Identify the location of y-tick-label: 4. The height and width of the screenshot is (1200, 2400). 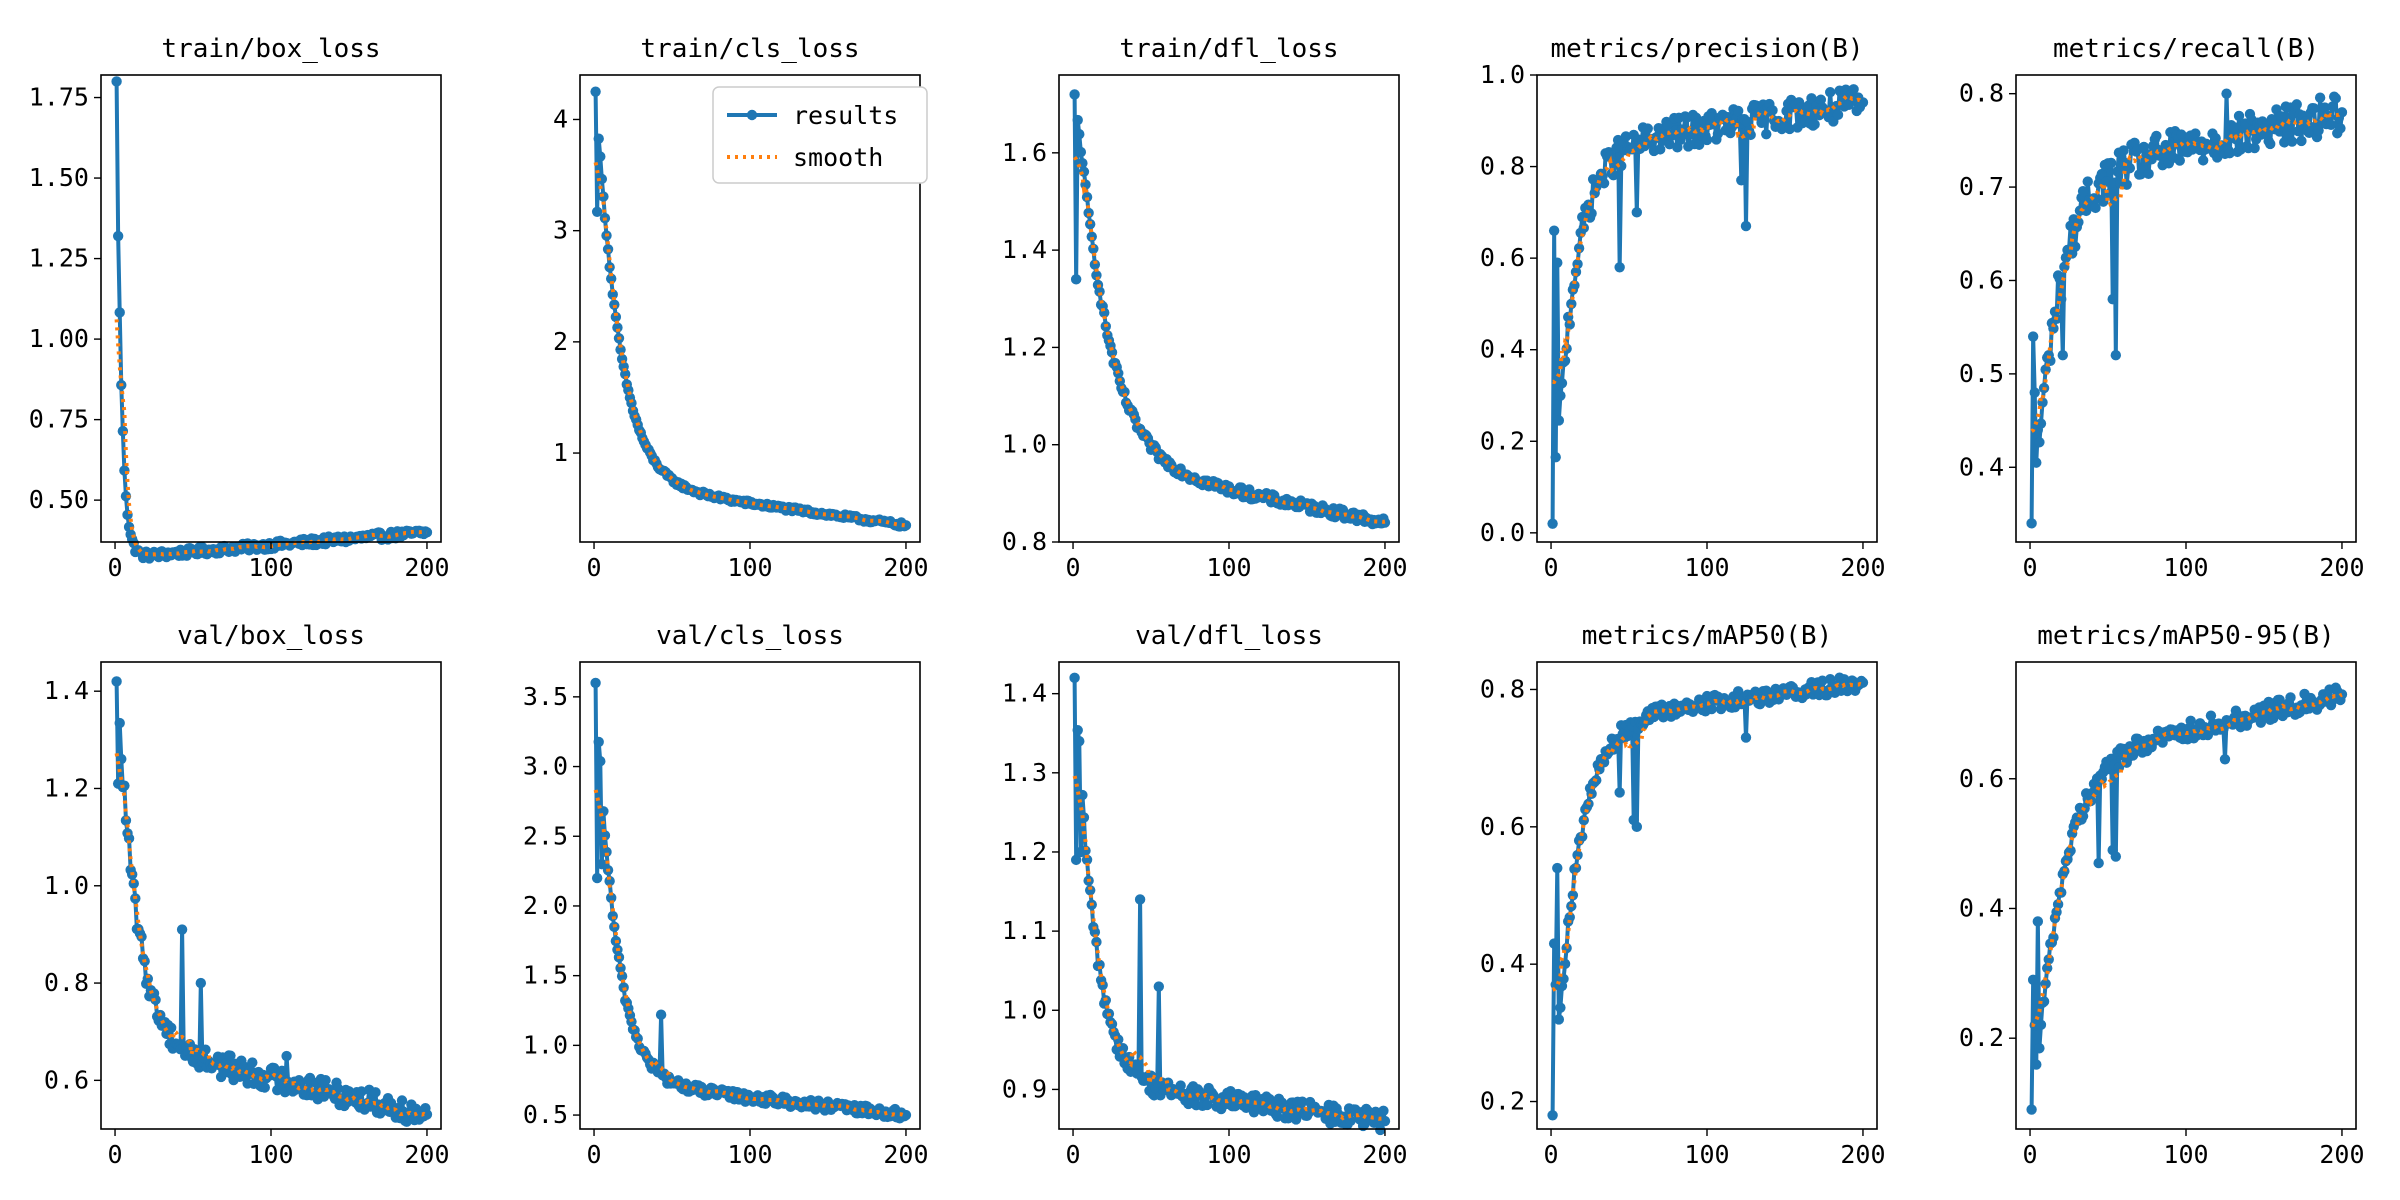
(560, 118).